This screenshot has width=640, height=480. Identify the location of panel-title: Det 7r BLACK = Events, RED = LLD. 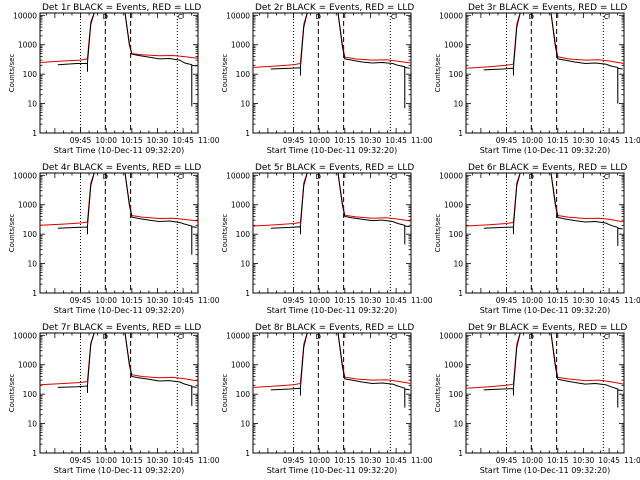
(121, 328).